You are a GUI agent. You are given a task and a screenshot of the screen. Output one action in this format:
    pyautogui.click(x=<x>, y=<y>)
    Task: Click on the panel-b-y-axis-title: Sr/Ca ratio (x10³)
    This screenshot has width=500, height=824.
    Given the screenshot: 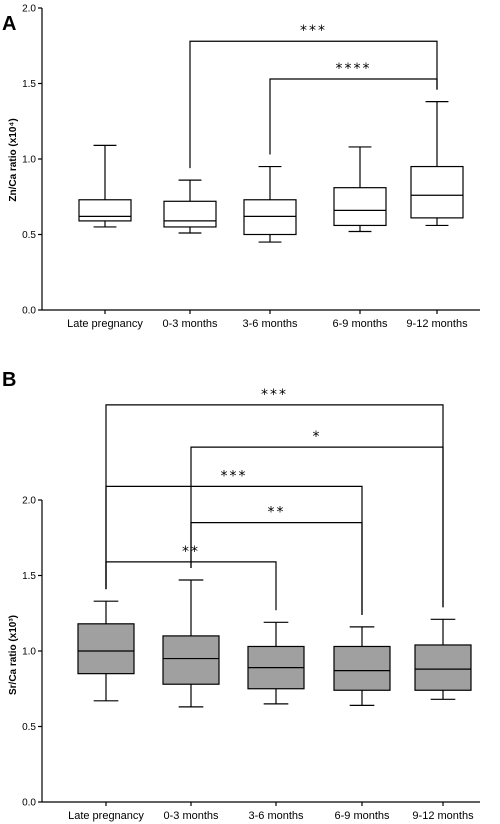 What is the action you would take?
    pyautogui.click(x=13, y=655)
    